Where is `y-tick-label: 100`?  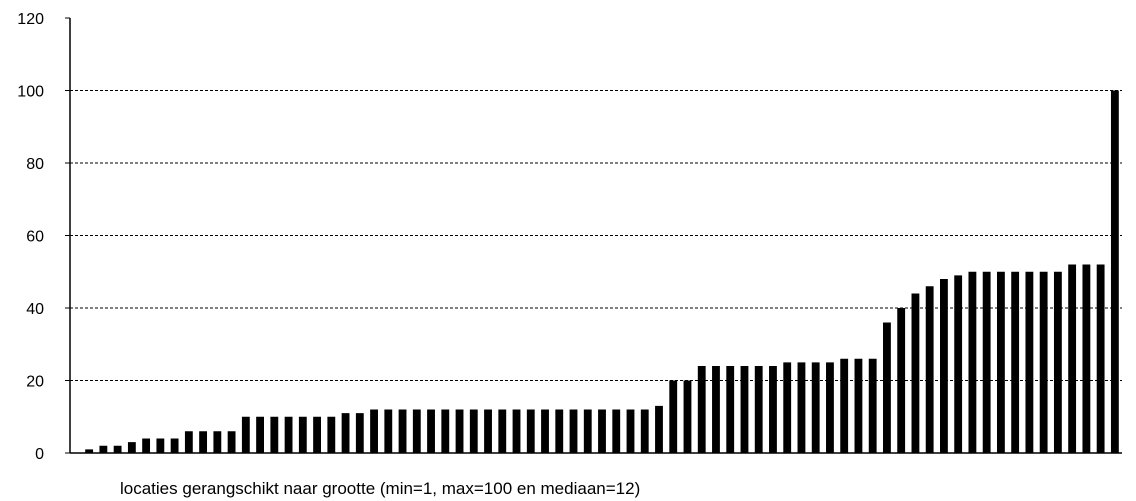 y-tick-label: 100 is located at coordinates (30, 92).